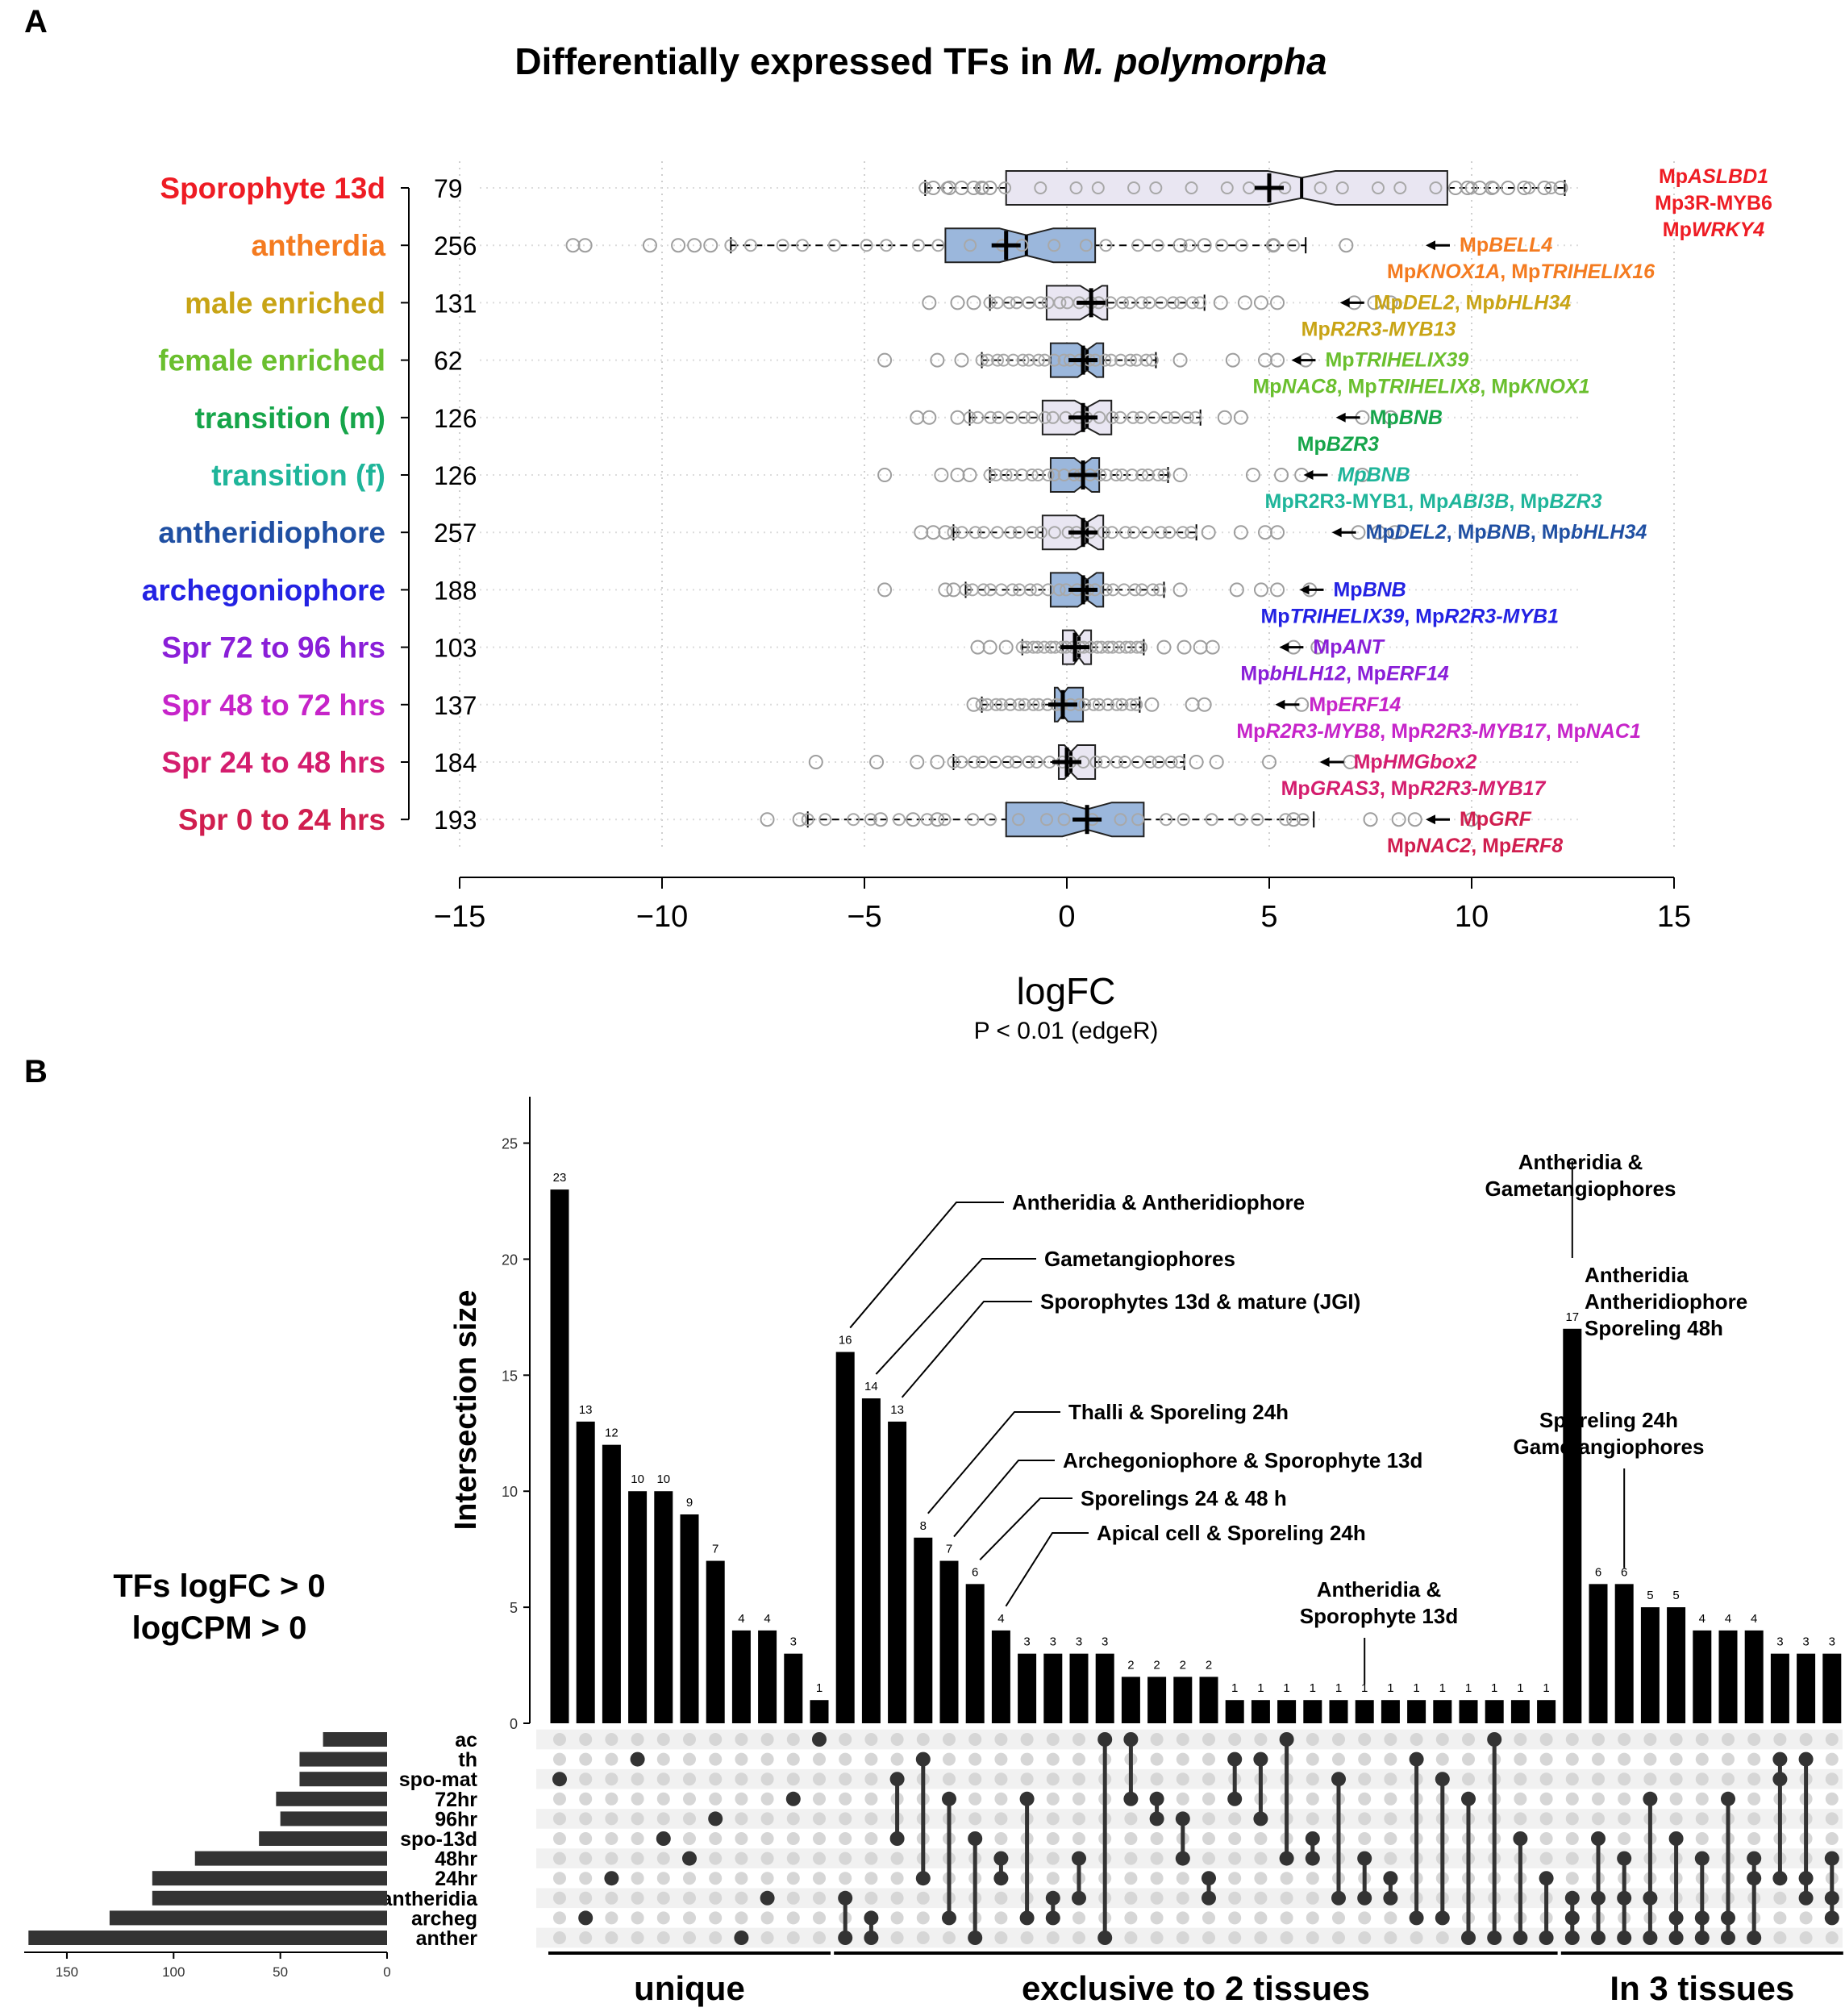 The width and height of the screenshot is (1845, 2016). I want to click on gene-label: MpGRF, so click(1496, 820).